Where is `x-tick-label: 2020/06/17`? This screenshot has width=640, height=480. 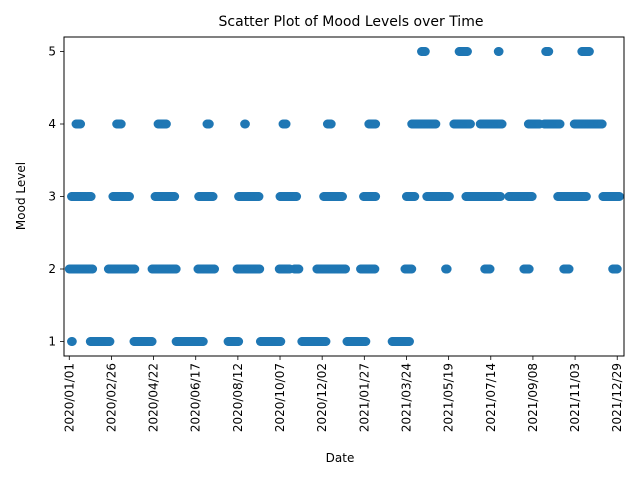 x-tick-label: 2020/06/17 is located at coordinates (196, 397).